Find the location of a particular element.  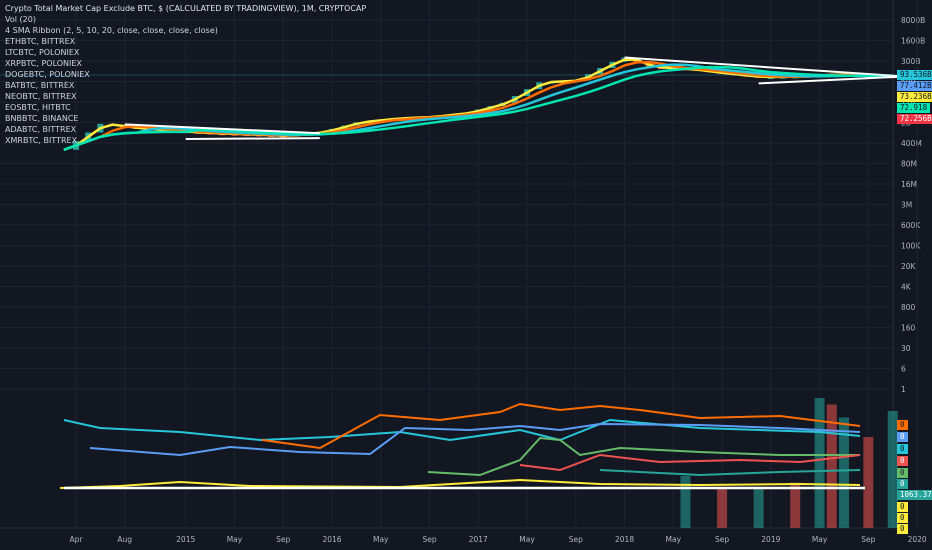

y-tick-label: 20K is located at coordinates (909, 266).